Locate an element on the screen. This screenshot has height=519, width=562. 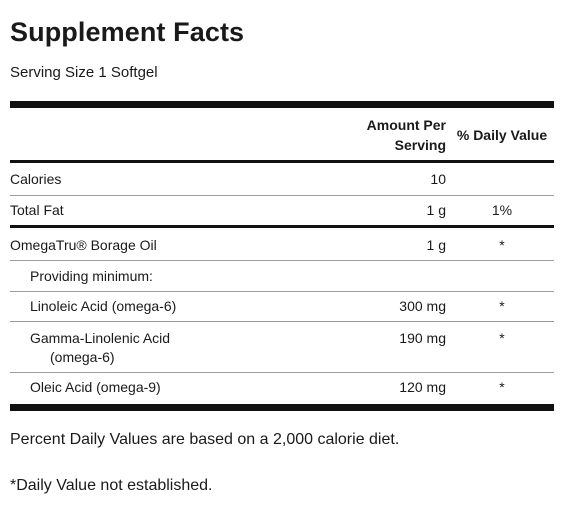
nutrient-name-line1: Gamma-Linolenic Acid is located at coordinates (100, 338).